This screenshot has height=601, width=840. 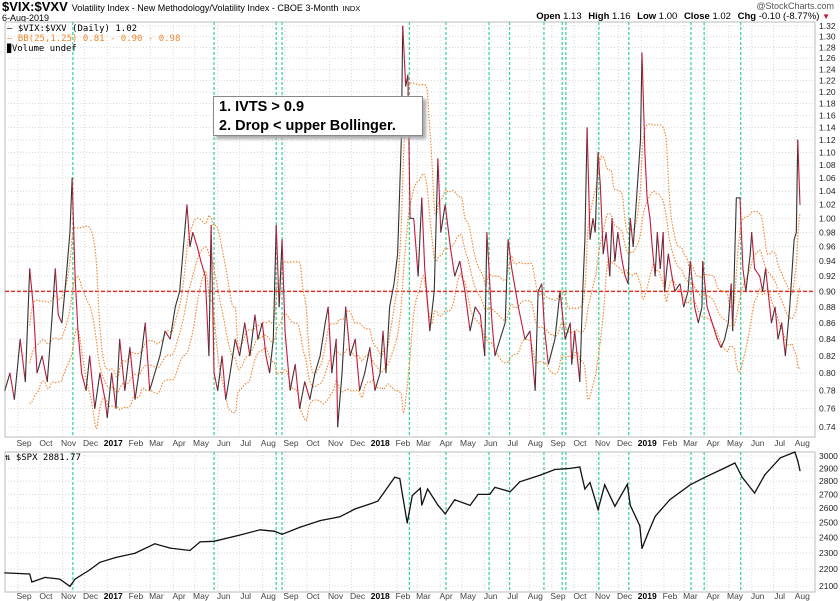 I want to click on y-tick-label: 0.80, so click(x=827, y=373).